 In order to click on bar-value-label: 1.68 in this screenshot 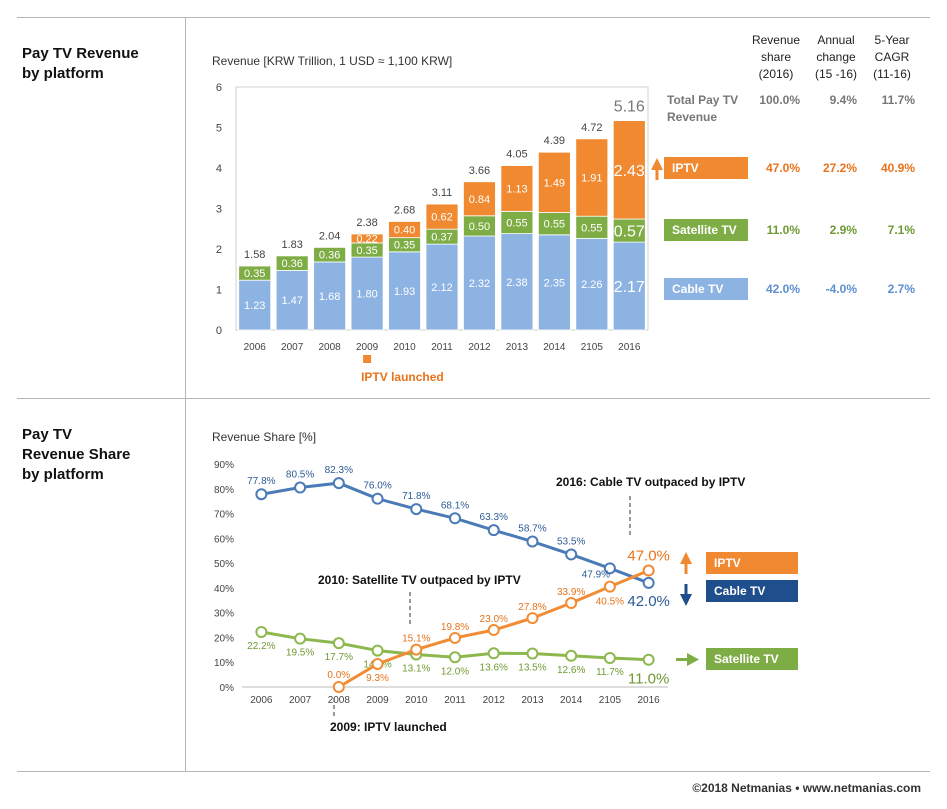, I will do `click(329, 297)`.